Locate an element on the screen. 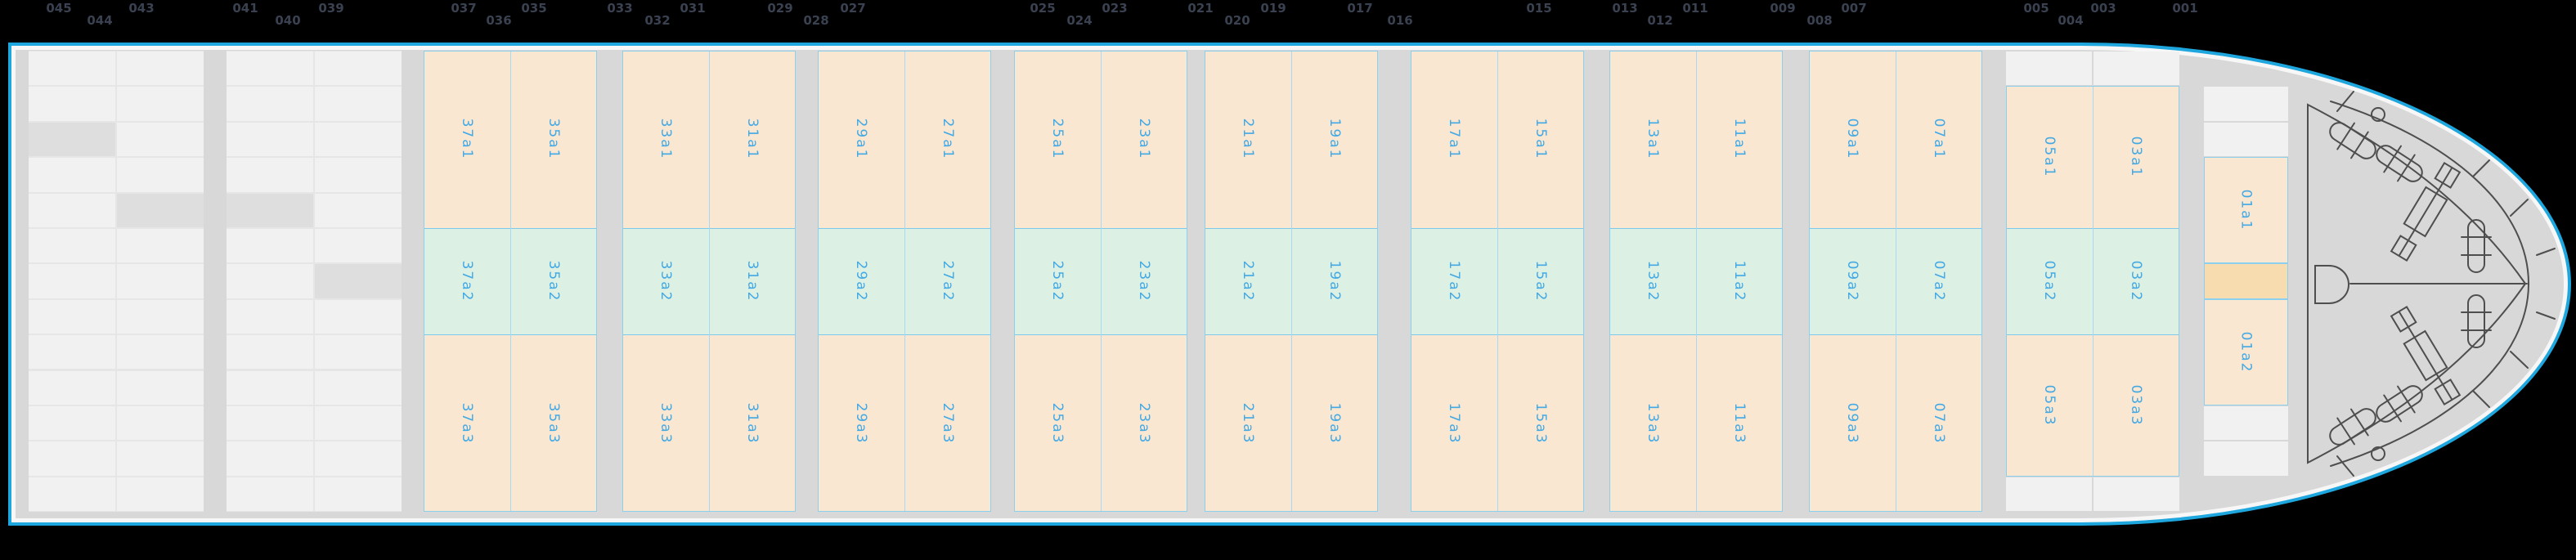 The image size is (2576, 560). cabin-cell: 21a3 is located at coordinates (1248, 423).